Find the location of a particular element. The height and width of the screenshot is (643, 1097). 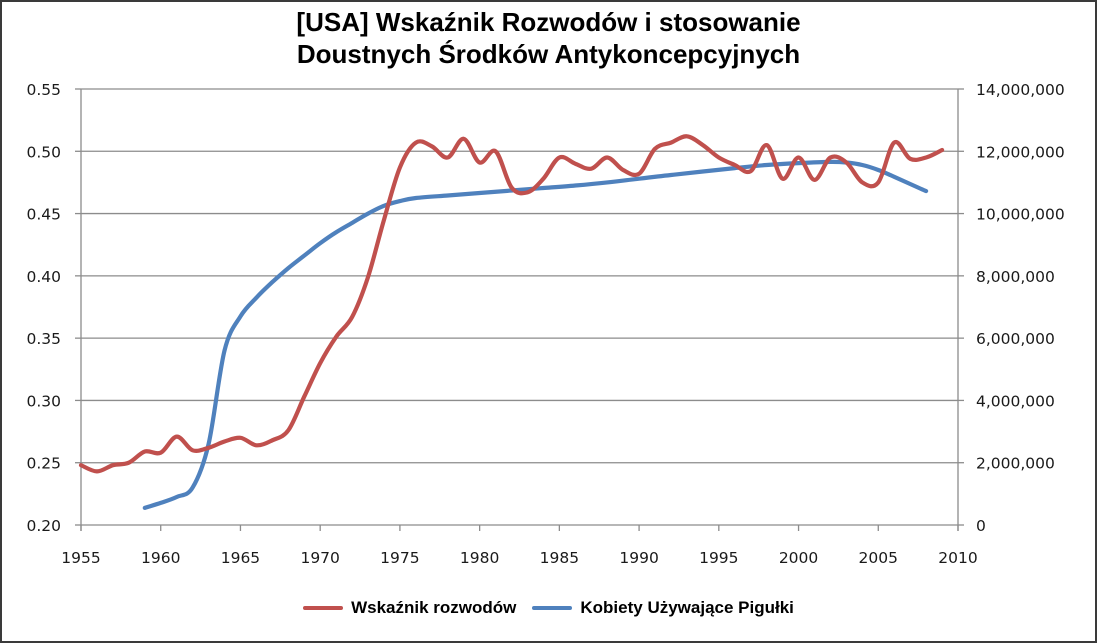

x-tick-label: 1985 is located at coordinates (559, 558).